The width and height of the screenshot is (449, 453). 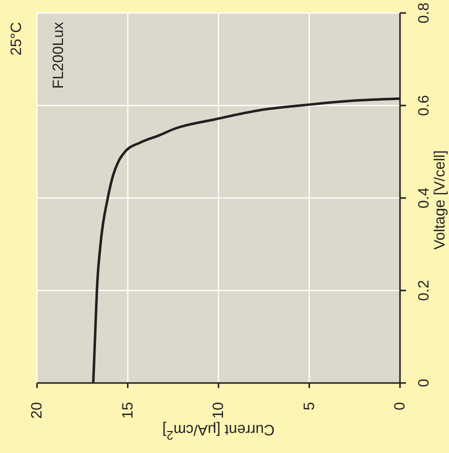 I want to click on y-tick-label: 0.8, so click(x=423, y=13).